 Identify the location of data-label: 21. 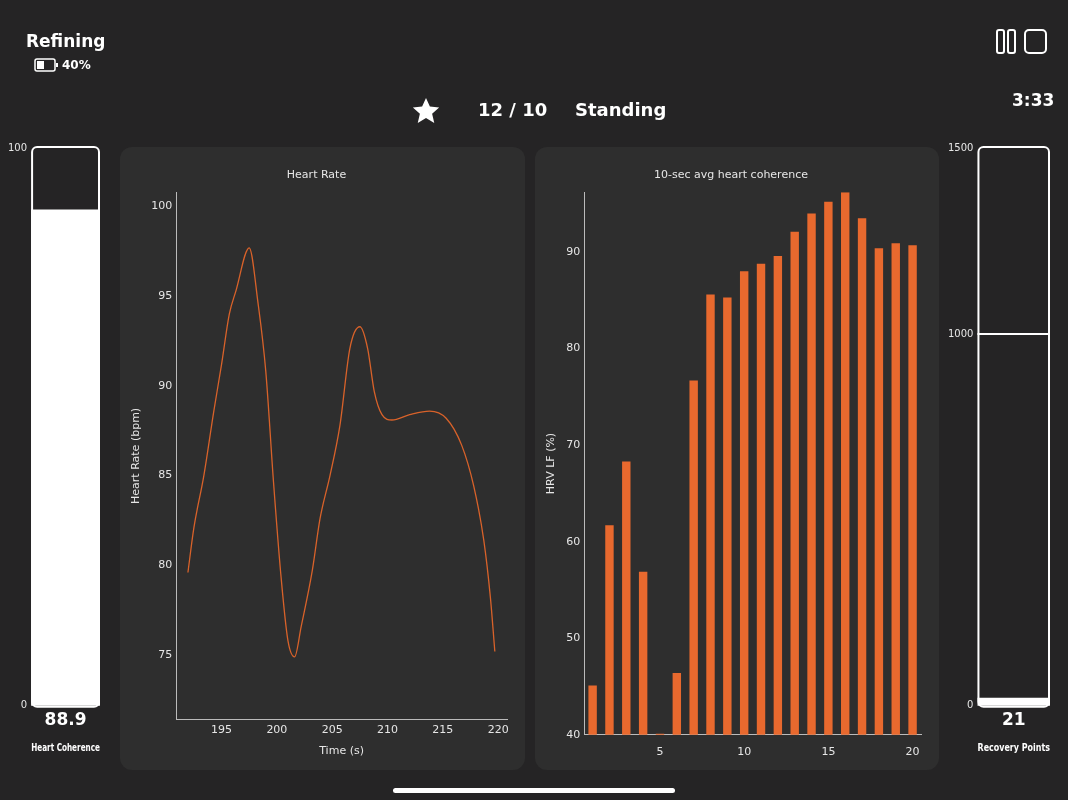
(1013, 718).